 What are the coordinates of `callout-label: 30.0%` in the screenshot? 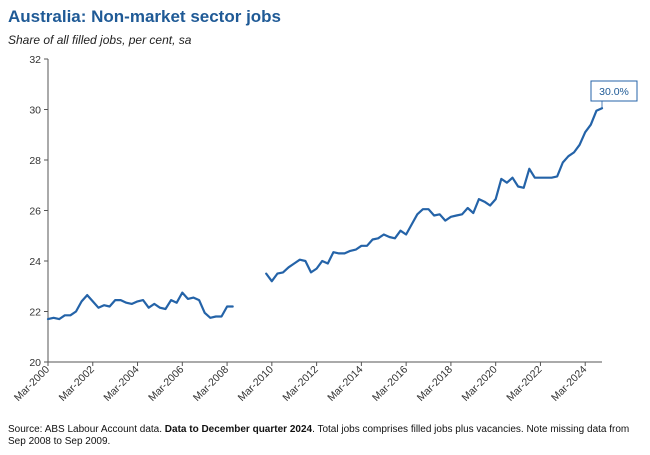 It's located at (614, 92).